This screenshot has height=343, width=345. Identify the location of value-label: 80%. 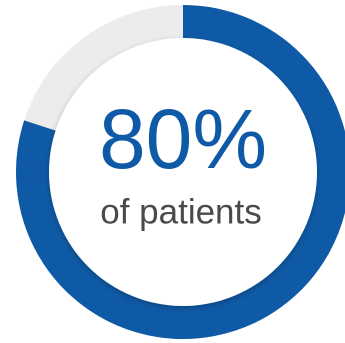
(183, 139).